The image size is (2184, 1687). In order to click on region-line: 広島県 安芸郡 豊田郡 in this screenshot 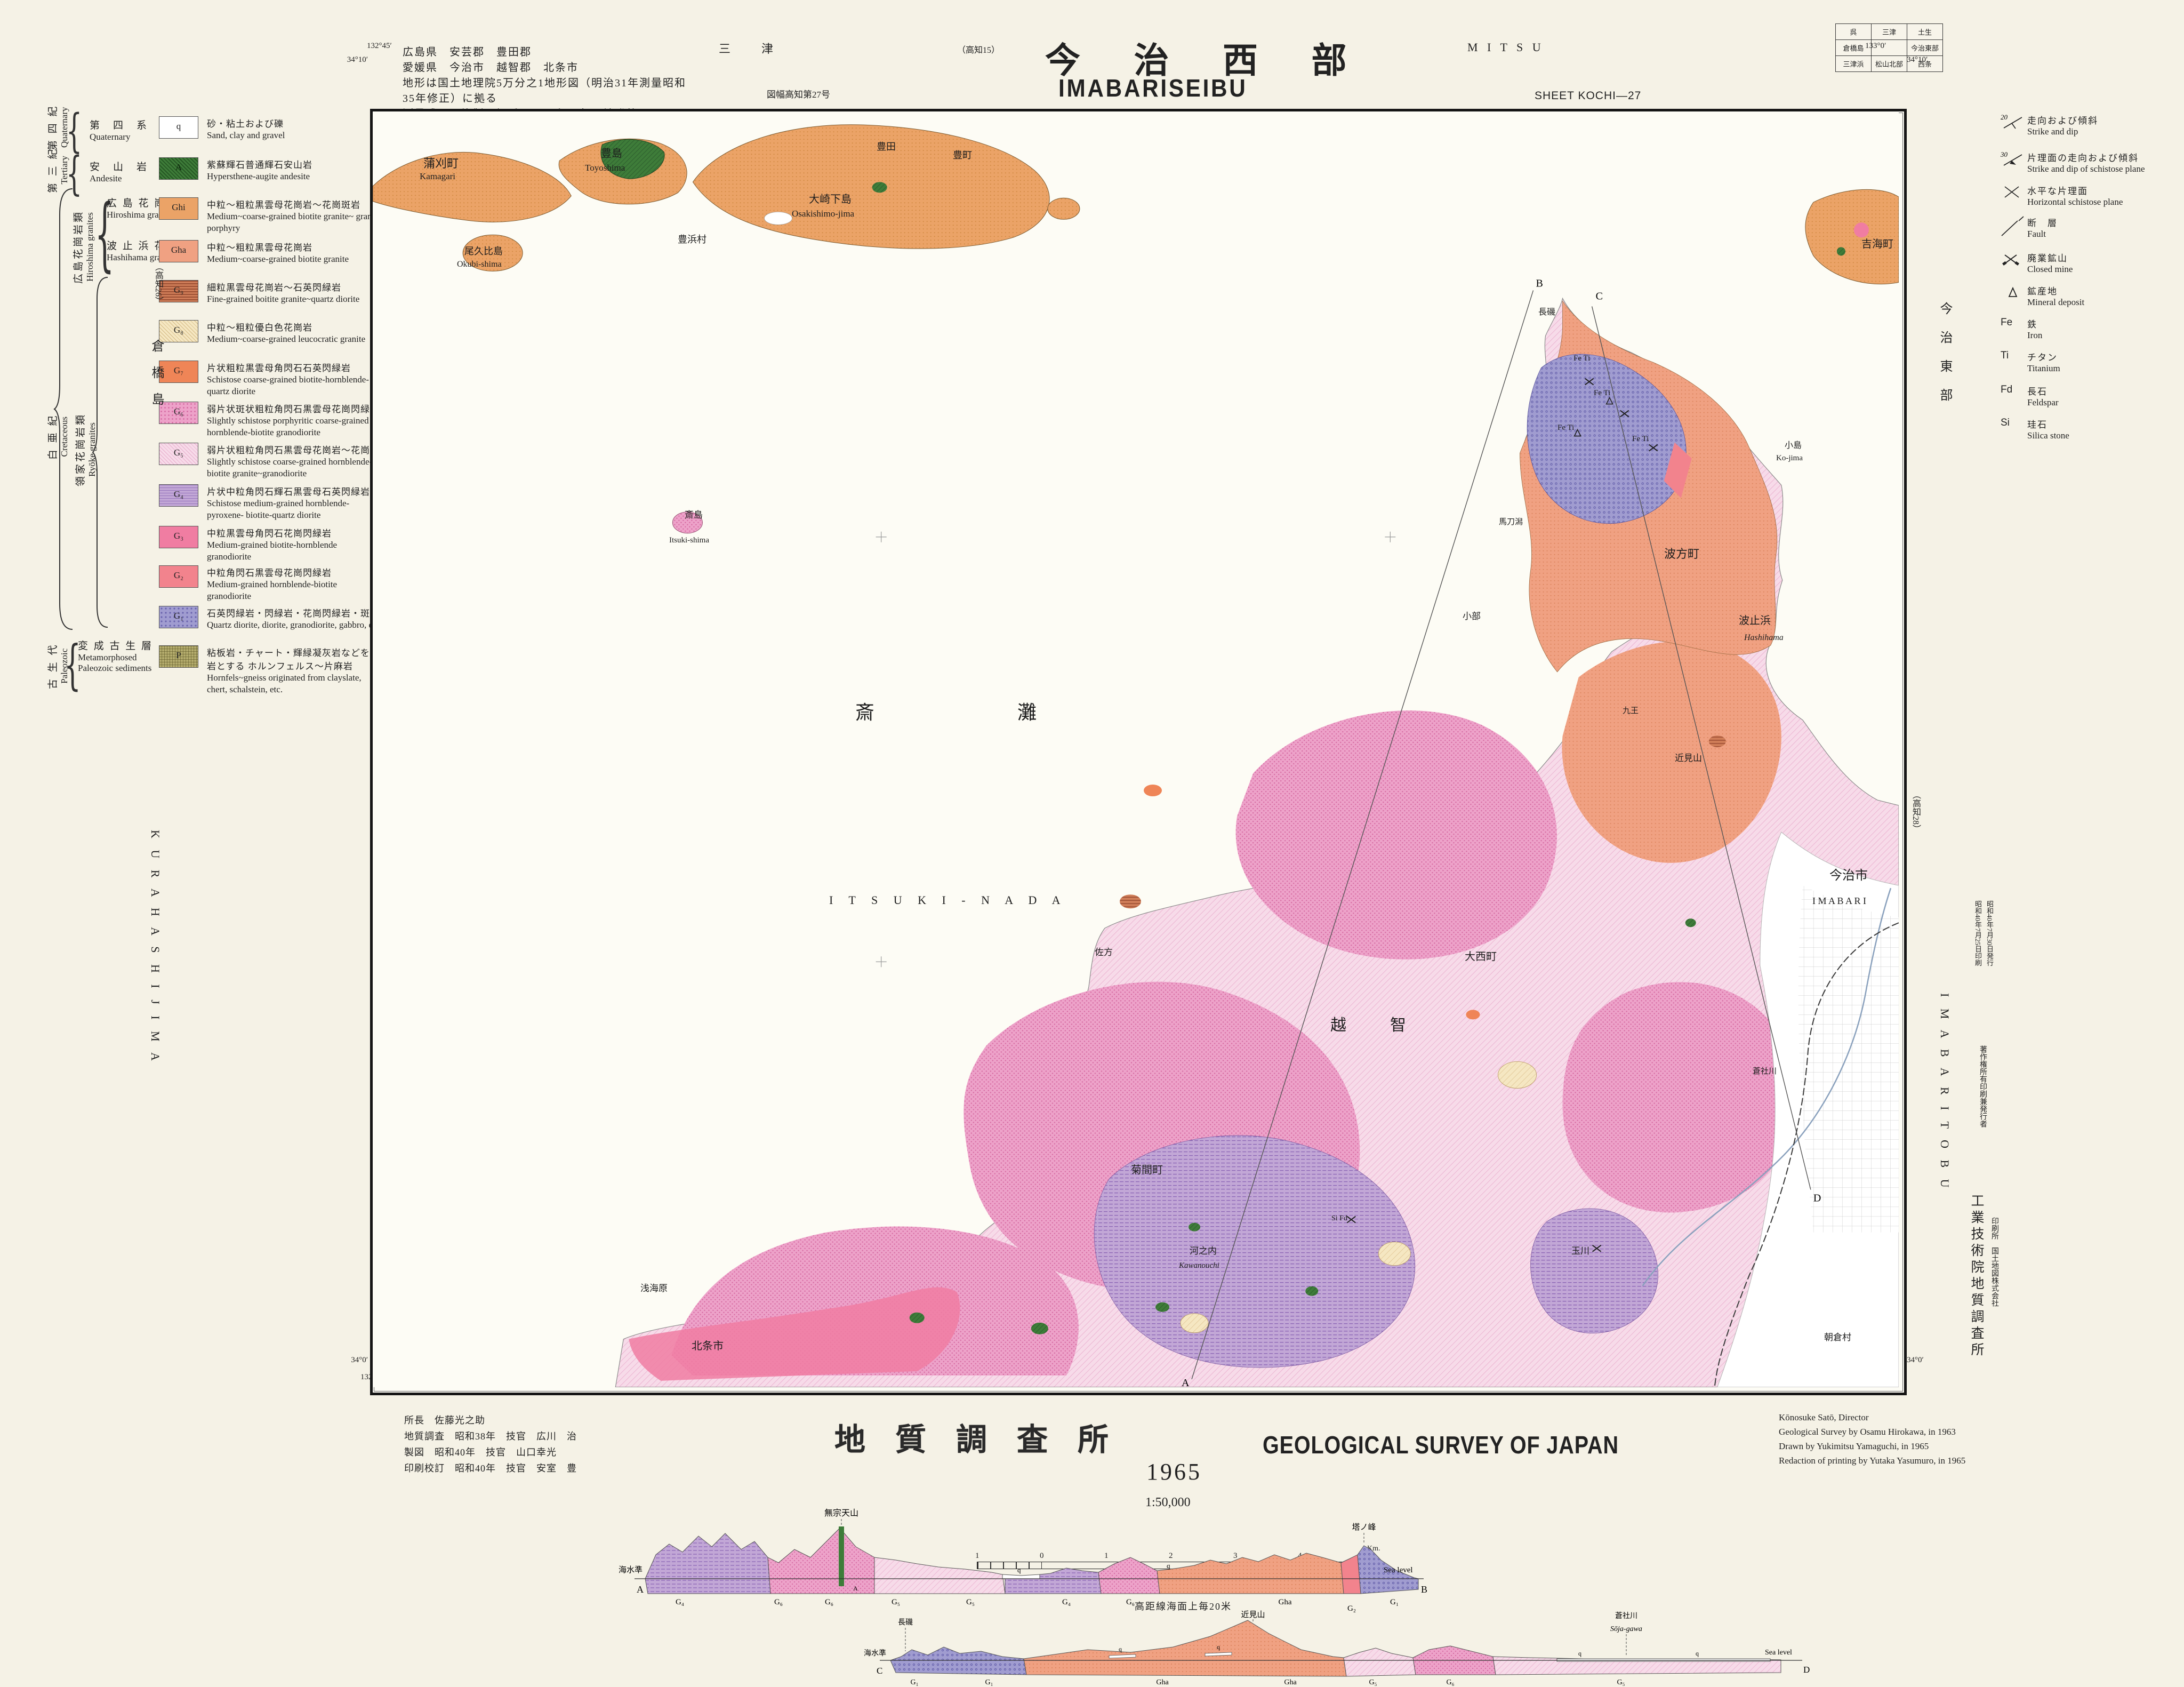, I will do `click(467, 52)`.